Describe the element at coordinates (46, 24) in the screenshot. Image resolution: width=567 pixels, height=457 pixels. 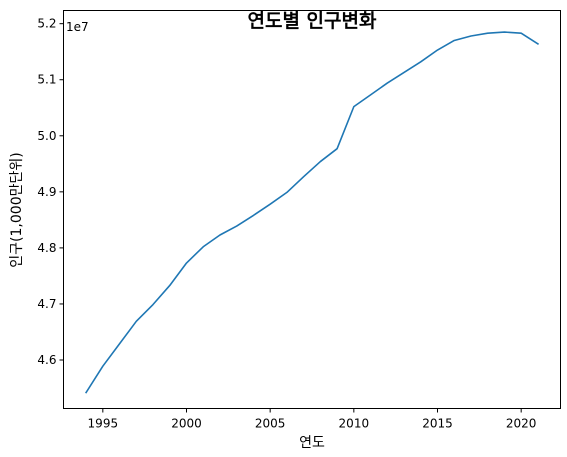
I see `y-tick-label: 5.2` at that location.